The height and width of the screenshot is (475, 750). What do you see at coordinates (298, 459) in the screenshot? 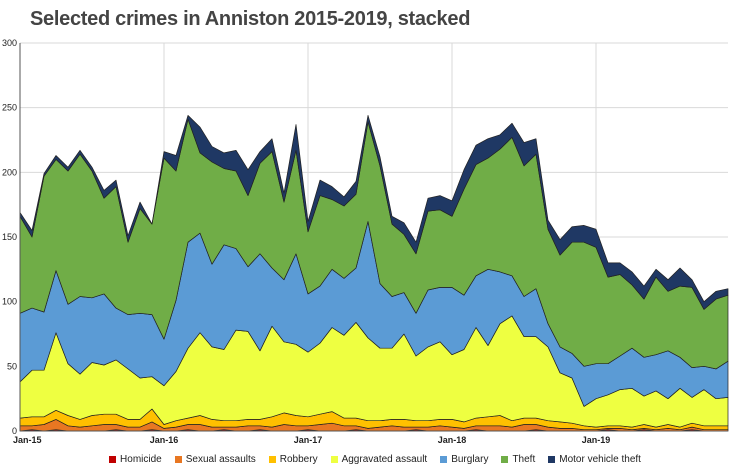
I see `legend-label-robbery: Robbery` at bounding box center [298, 459].